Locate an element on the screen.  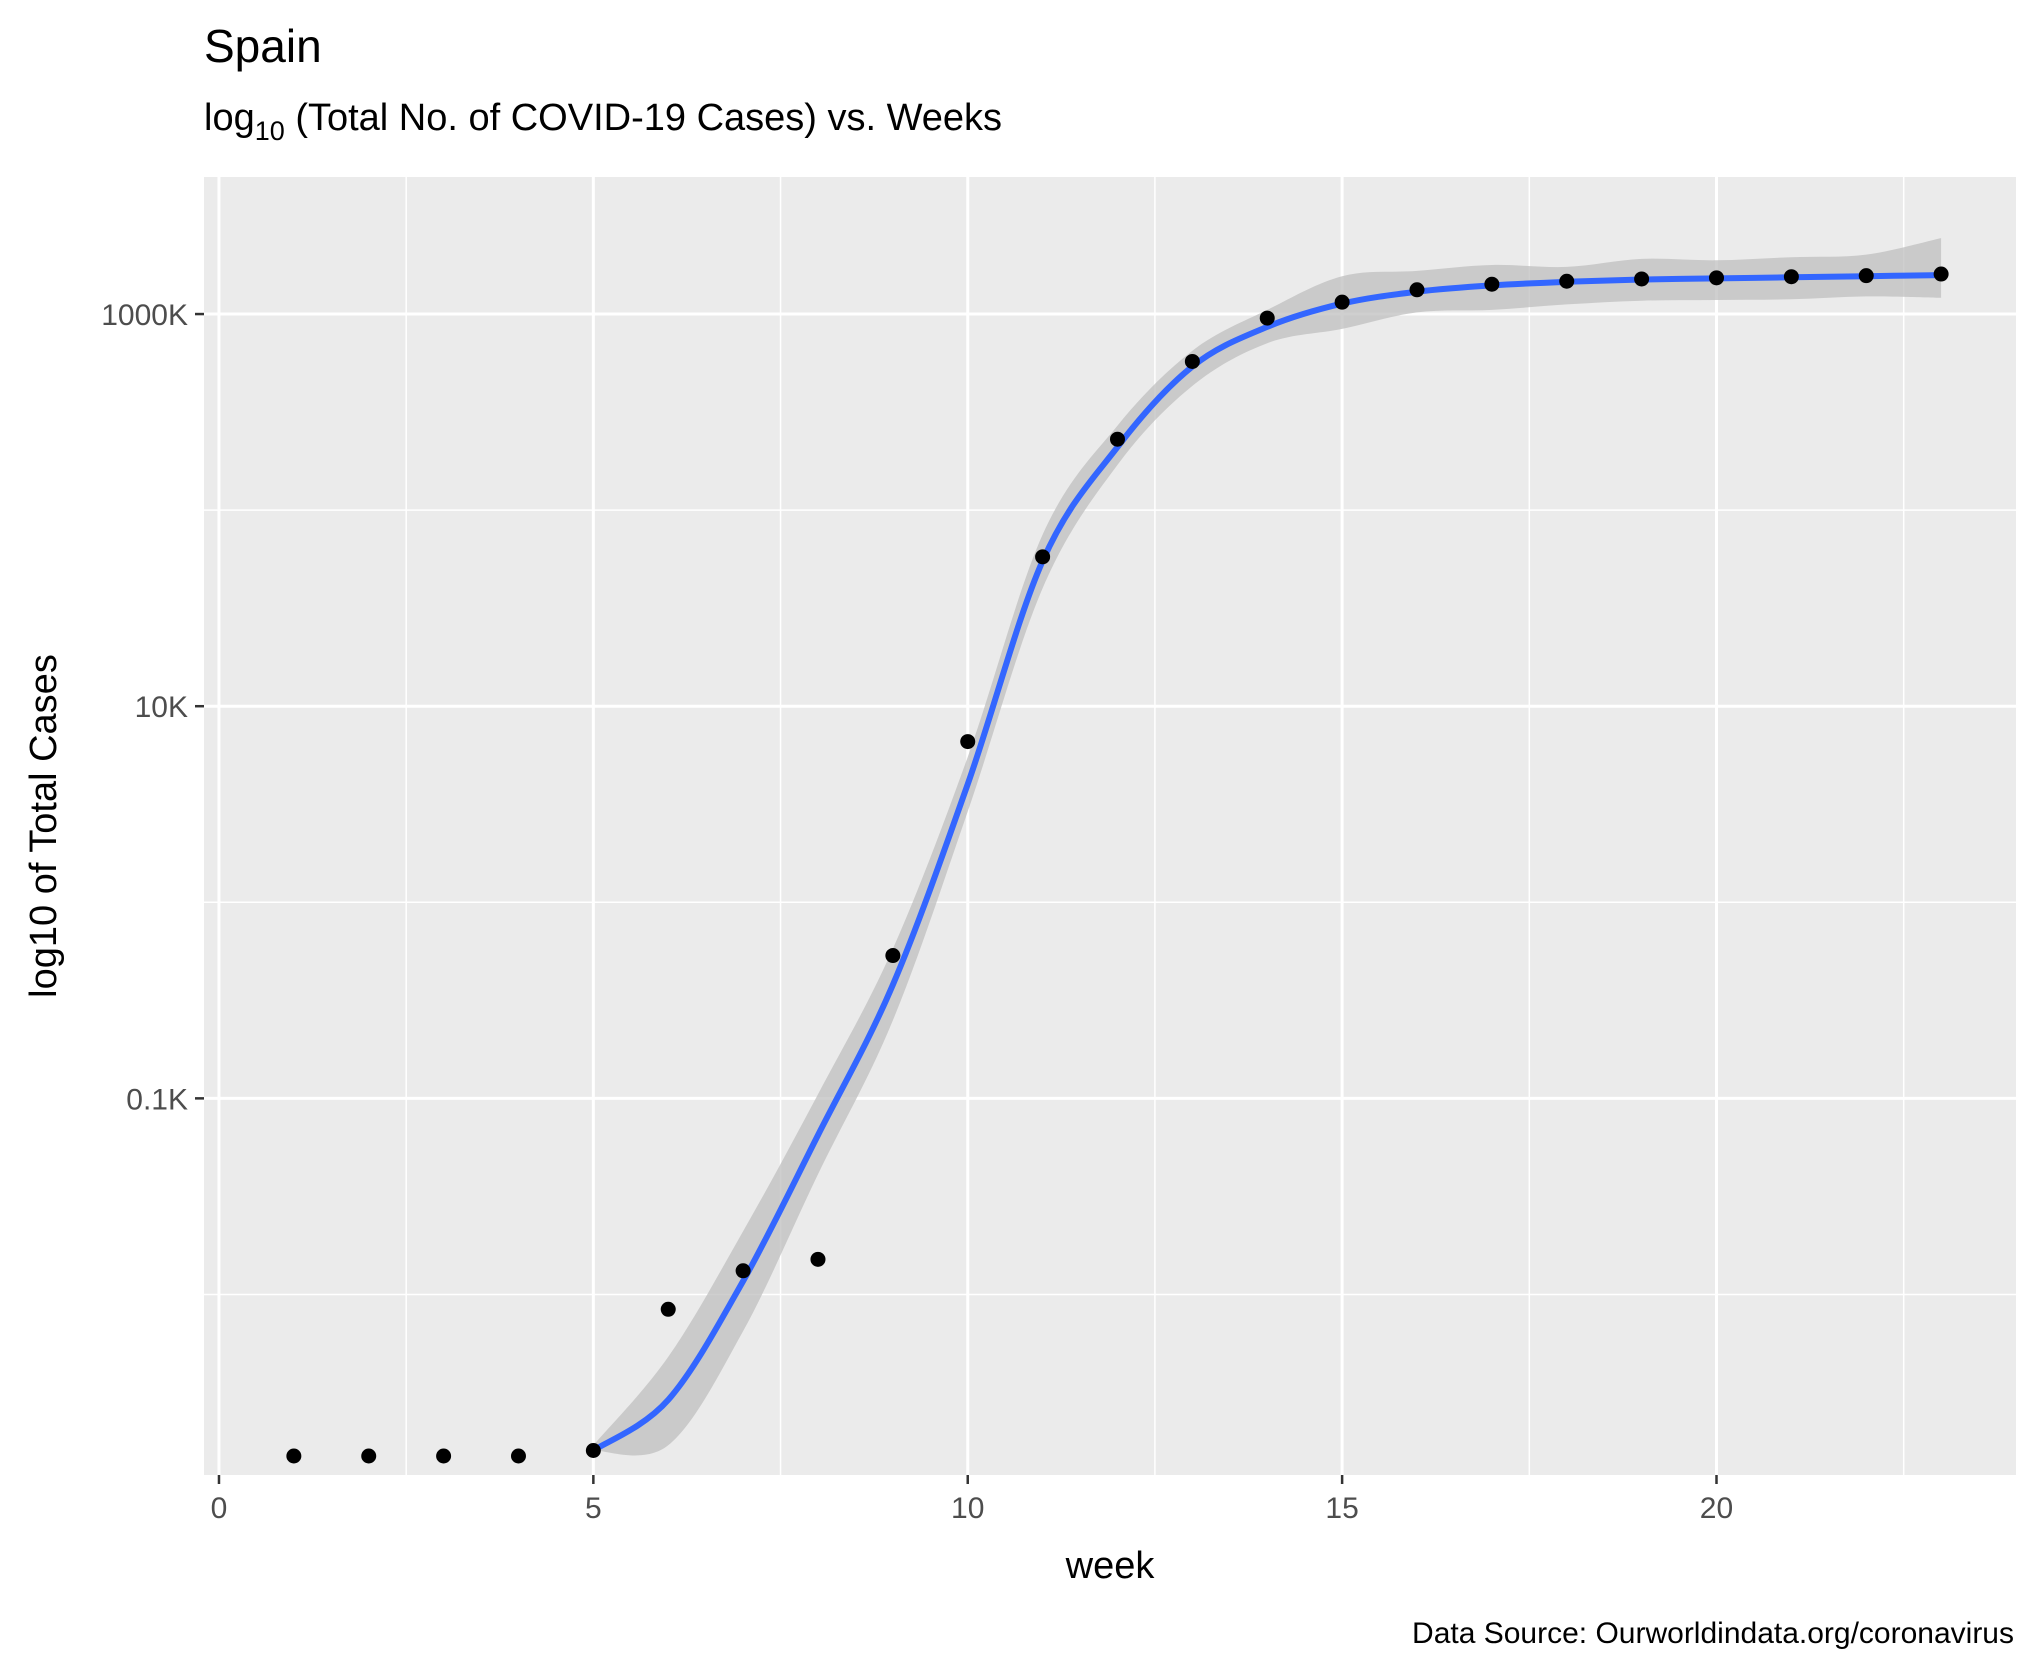
x-tick-label: 10 is located at coordinates (967, 1508).